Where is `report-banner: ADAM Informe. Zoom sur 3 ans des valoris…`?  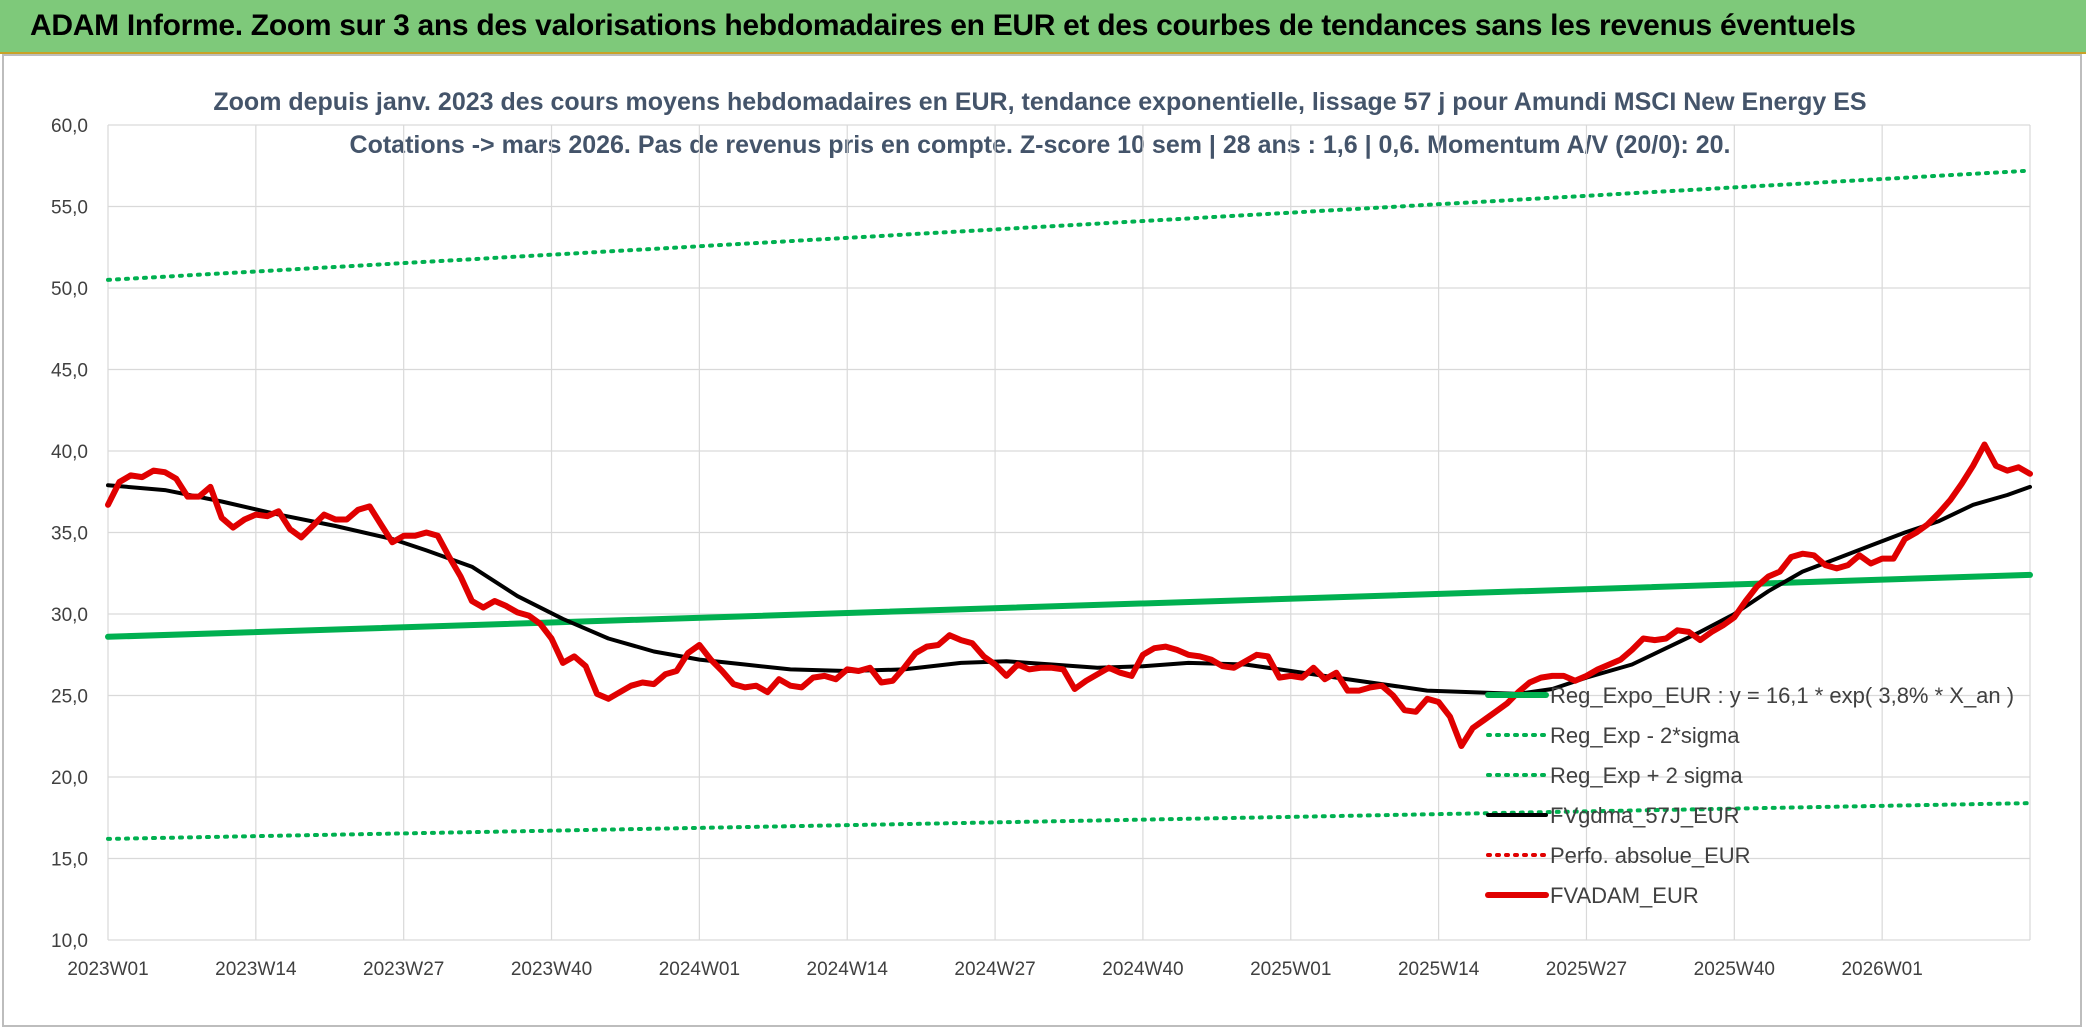 report-banner: ADAM Informe. Zoom sur 3 ans des valoris… is located at coordinates (1043, 27).